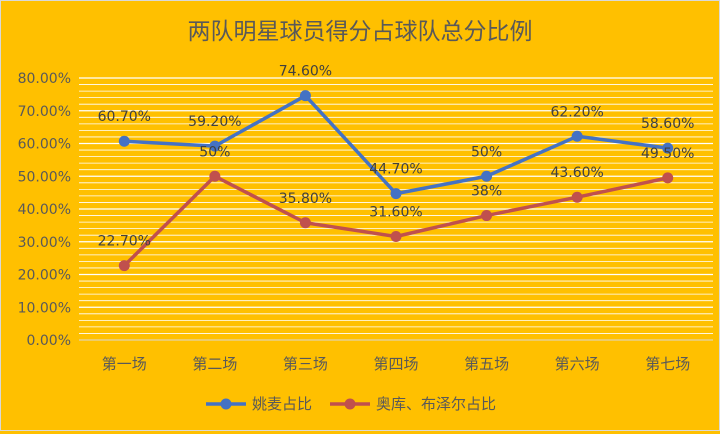 The image size is (720, 434). I want to click on x-axis-categories: 第一场 第二场 第三场 第四场 第五场 第六场 第七场, so click(396, 364).